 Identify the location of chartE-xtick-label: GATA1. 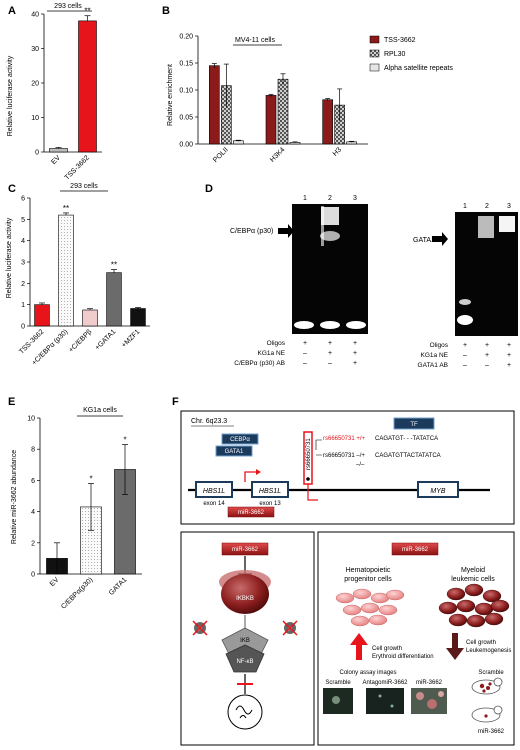
(118, 586).